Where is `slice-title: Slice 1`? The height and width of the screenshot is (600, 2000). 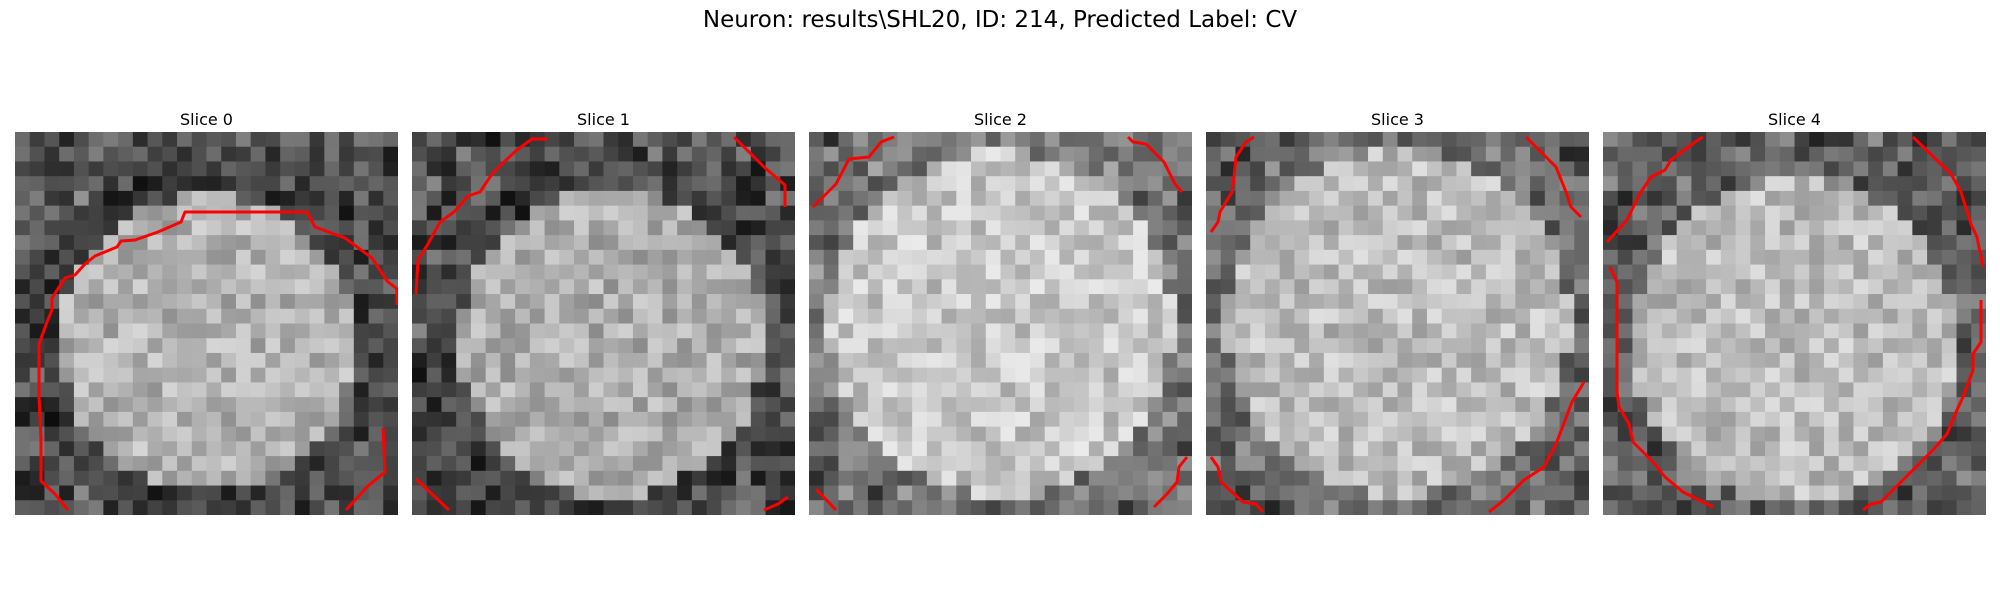
slice-title: Slice 1 is located at coordinates (603, 119).